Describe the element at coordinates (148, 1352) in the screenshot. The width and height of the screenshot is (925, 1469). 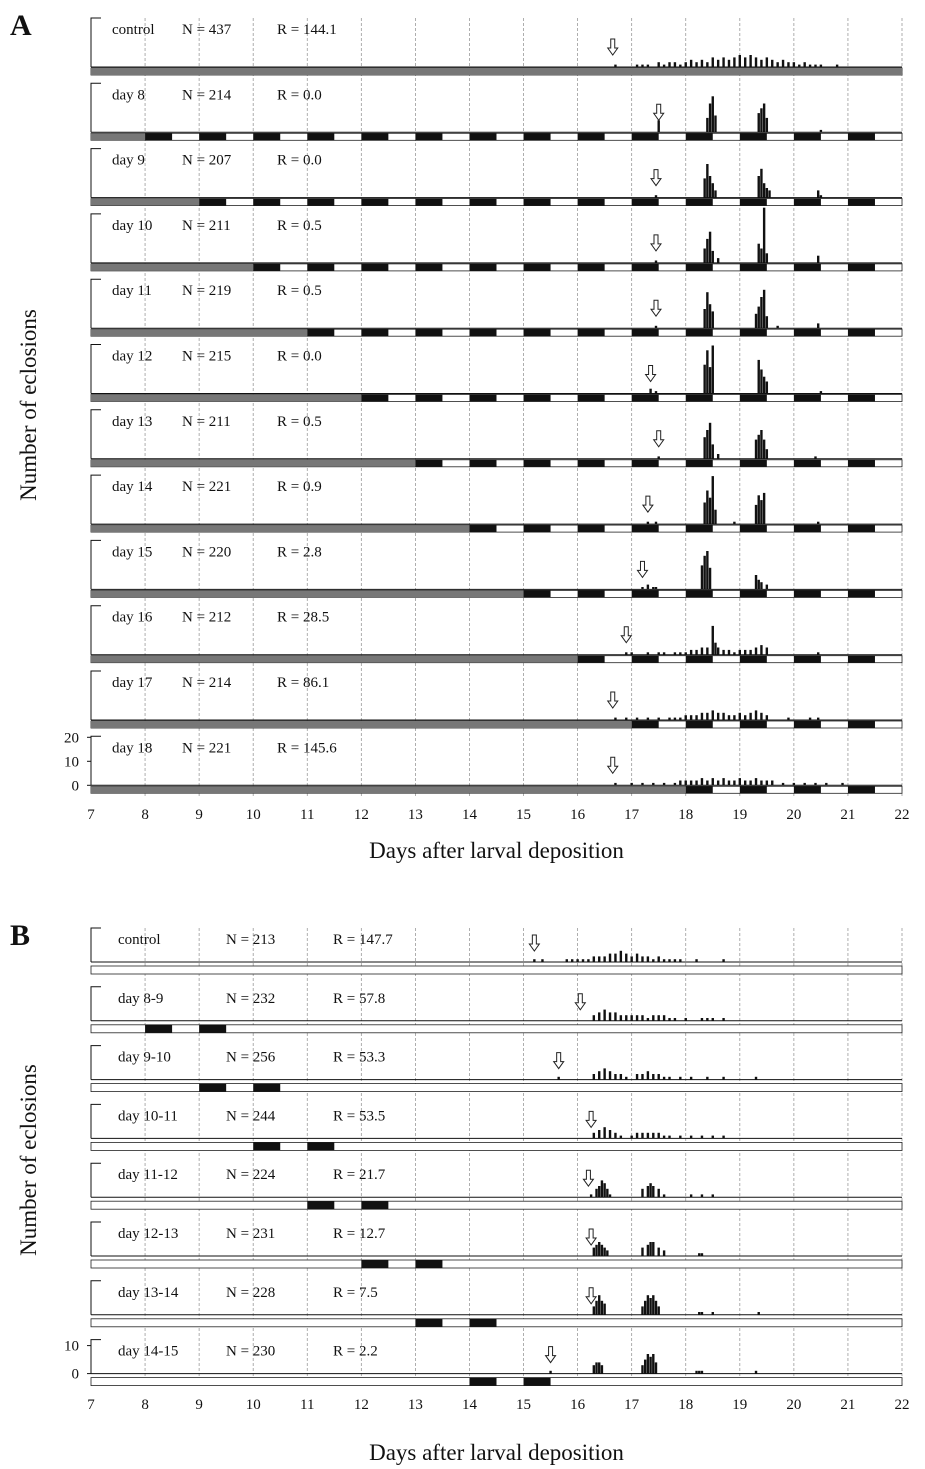
I see `row-label: day 14-15` at that location.